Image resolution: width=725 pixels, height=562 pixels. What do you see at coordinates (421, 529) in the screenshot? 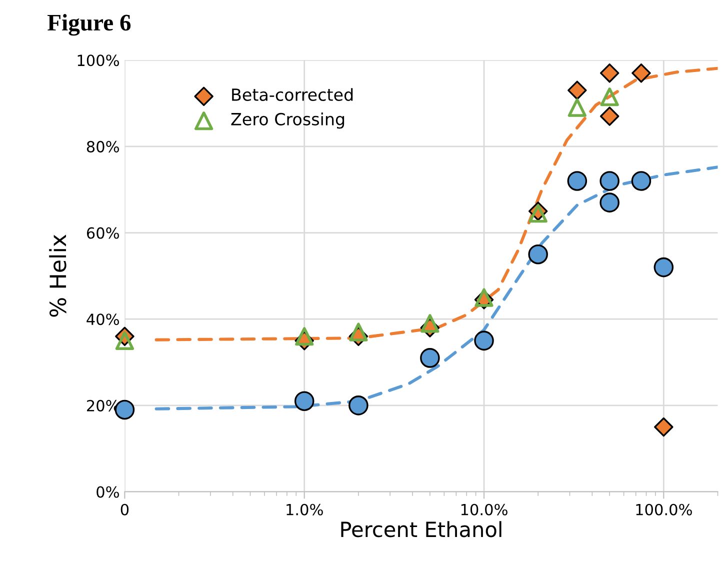
I see `x-axis-title: Percent Ethanol` at bounding box center [421, 529].